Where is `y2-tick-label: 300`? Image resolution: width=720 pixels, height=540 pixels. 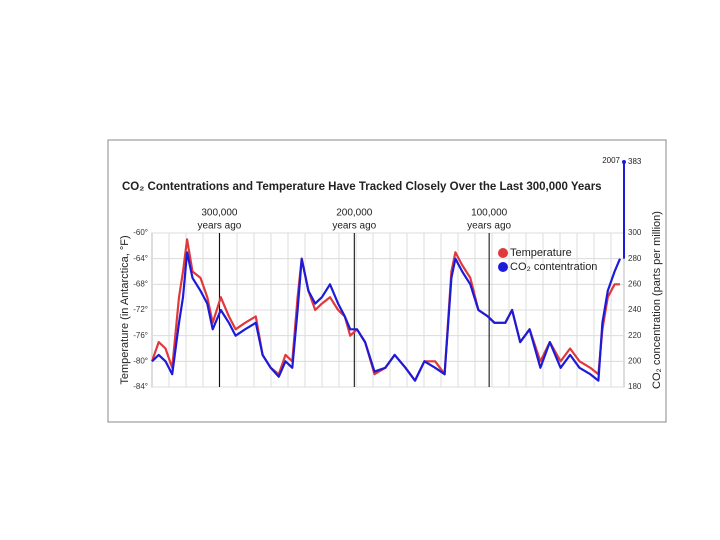 y2-tick-label: 300 is located at coordinates (635, 232).